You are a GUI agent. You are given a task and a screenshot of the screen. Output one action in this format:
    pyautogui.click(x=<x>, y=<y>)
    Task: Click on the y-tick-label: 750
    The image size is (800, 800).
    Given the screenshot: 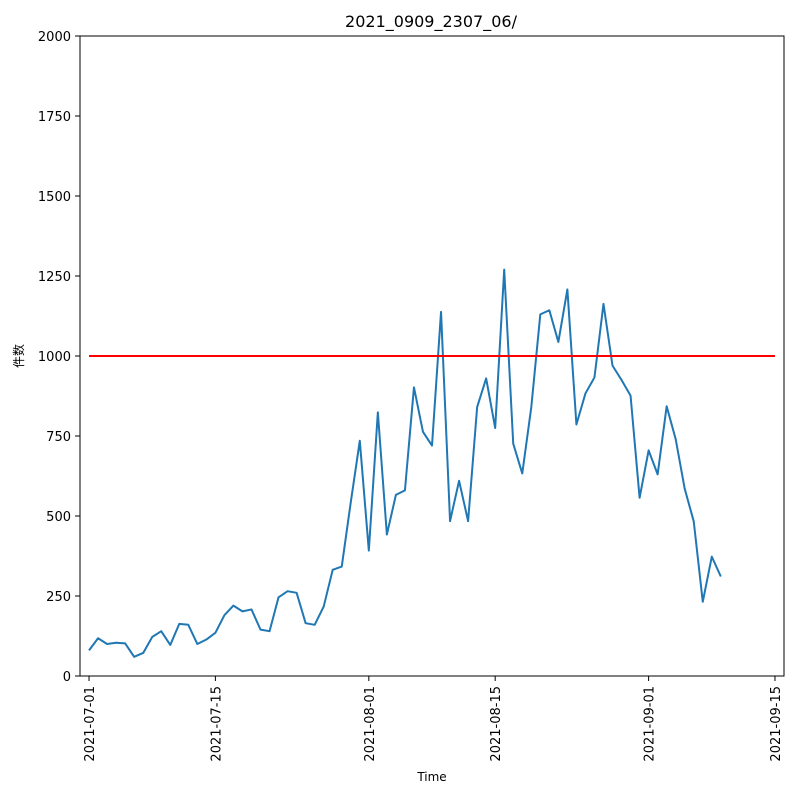 What is the action you would take?
    pyautogui.click(x=58, y=437)
    